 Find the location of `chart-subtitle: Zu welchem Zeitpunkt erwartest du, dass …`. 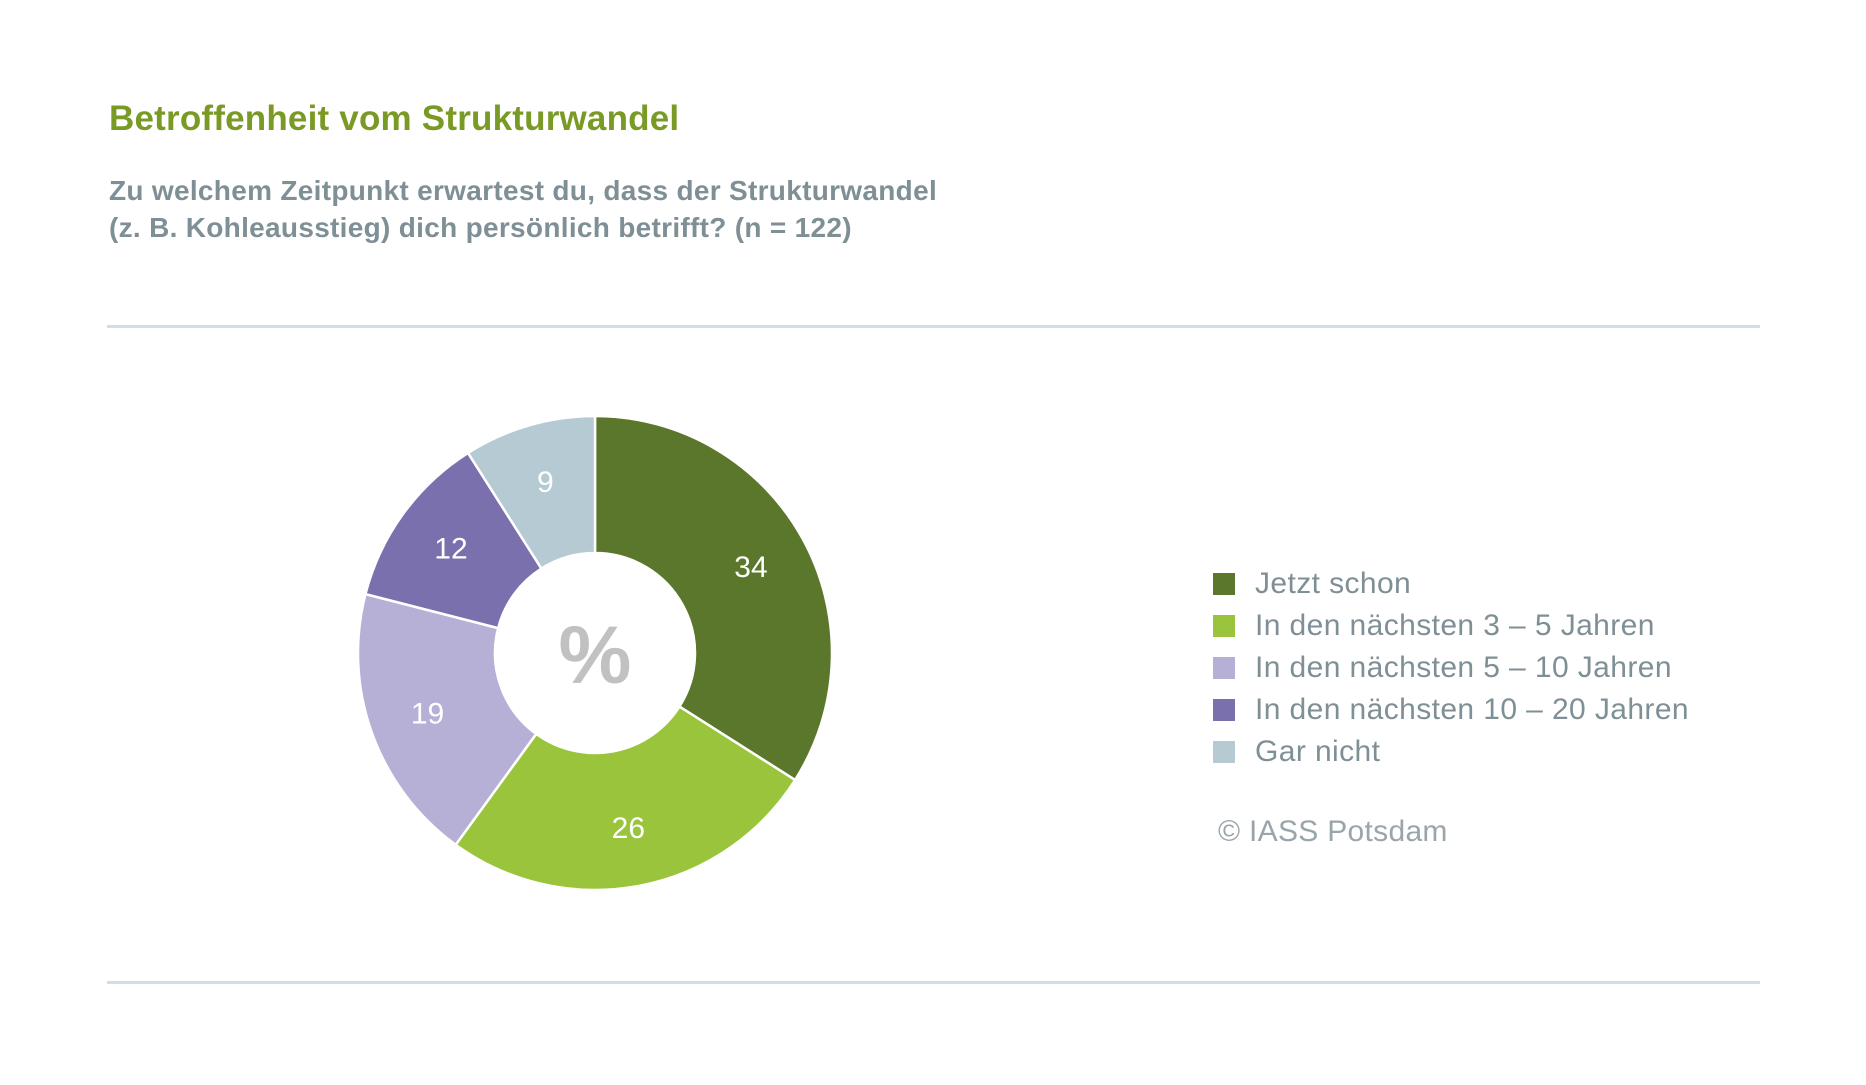

chart-subtitle: Zu welchem Zeitpunkt erwartest du, dass … is located at coordinates (523, 209).